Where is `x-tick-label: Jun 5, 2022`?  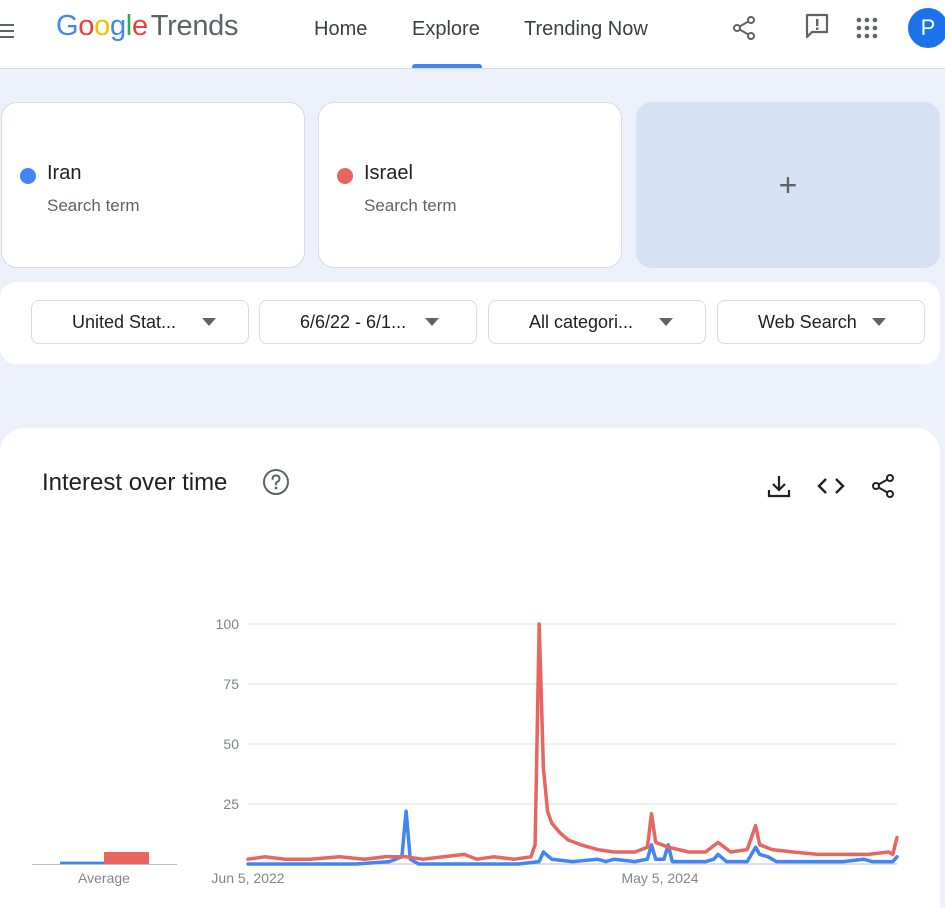 x-tick-label: Jun 5, 2022 is located at coordinates (247, 878).